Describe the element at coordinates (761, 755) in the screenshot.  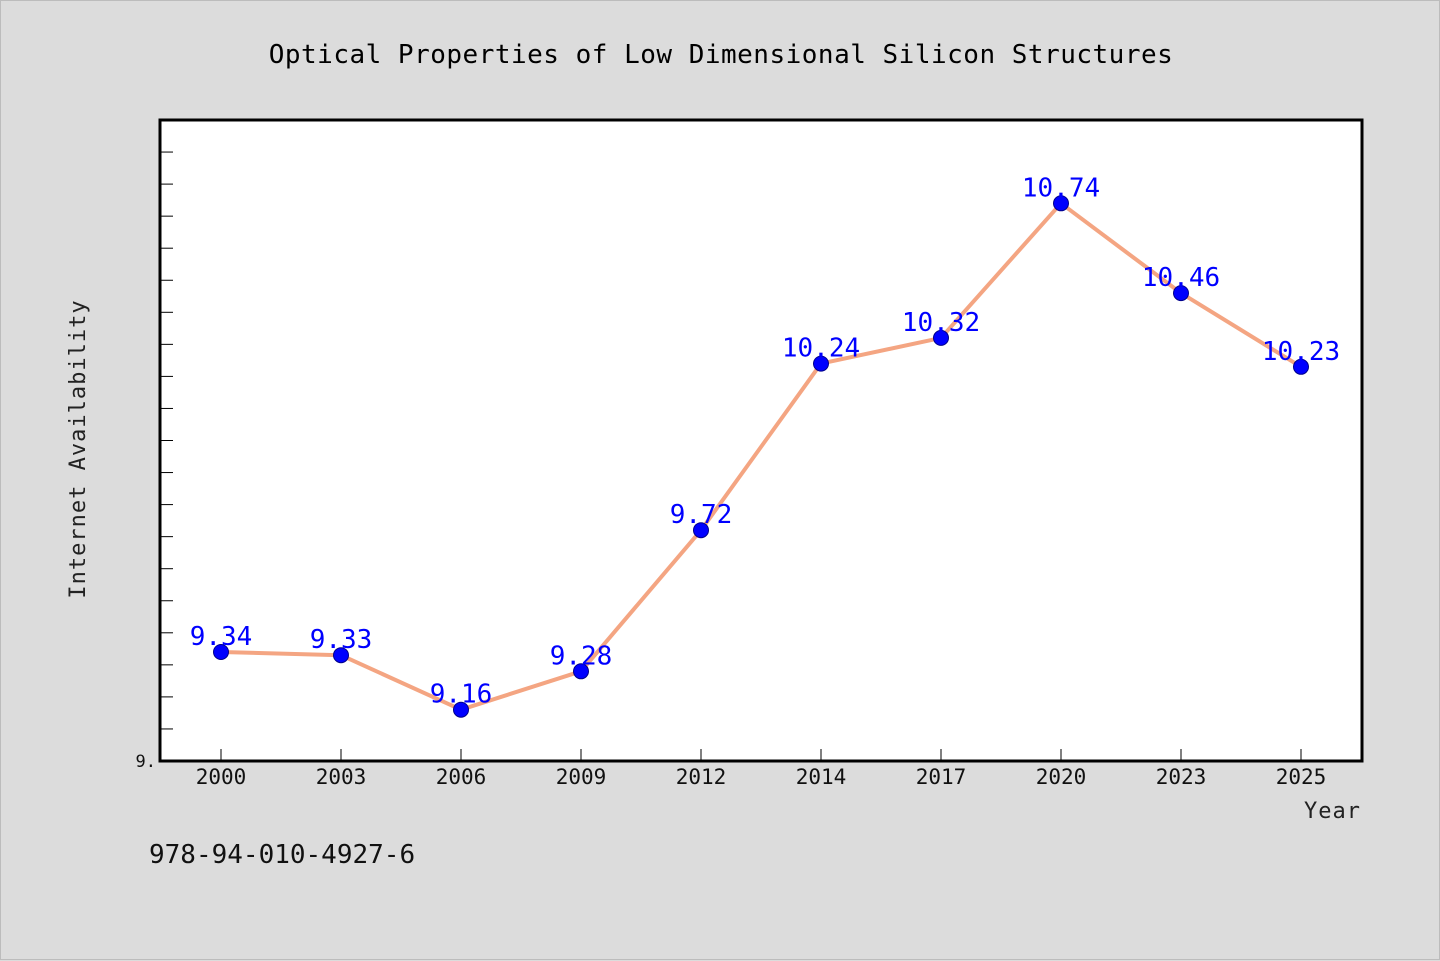
I see `x-axis-ticks` at that location.